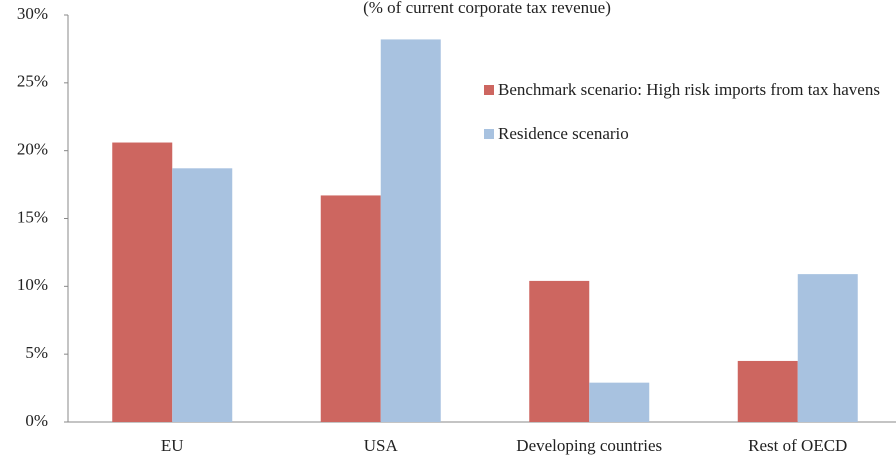 Image resolution: width=896 pixels, height=460 pixels. Describe the element at coordinates (32, 13) in the screenshot. I see `y-tick-label: 30%` at that location.